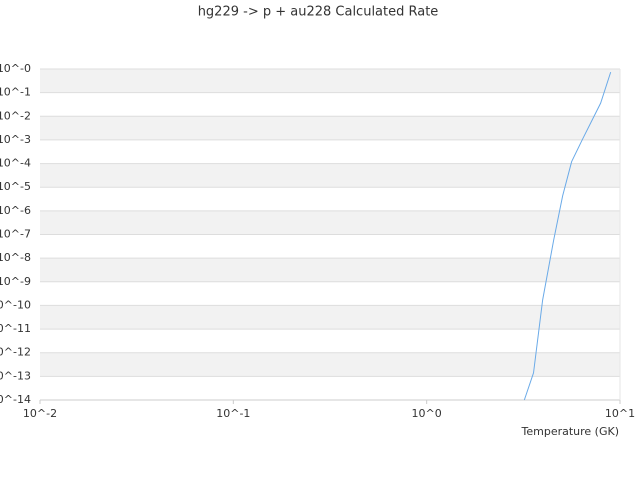 Image resolution: width=640 pixels, height=480 pixels. Describe the element at coordinates (15, 68) in the screenshot. I see `y-tick-label: 10^-0` at that location.